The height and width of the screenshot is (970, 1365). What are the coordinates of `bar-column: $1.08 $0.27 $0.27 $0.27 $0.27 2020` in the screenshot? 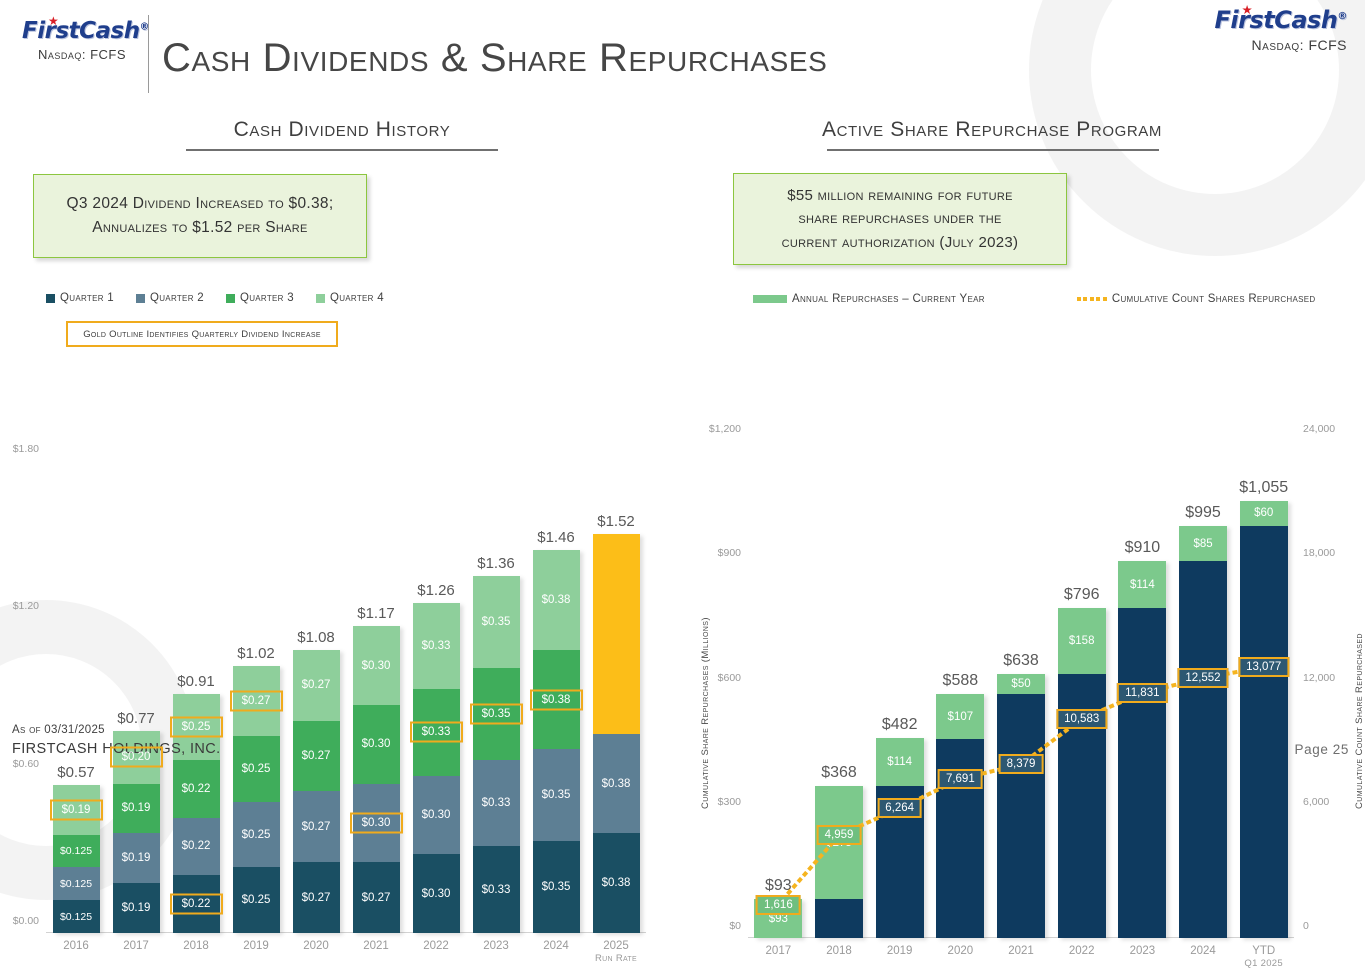 It's located at (316, 706).